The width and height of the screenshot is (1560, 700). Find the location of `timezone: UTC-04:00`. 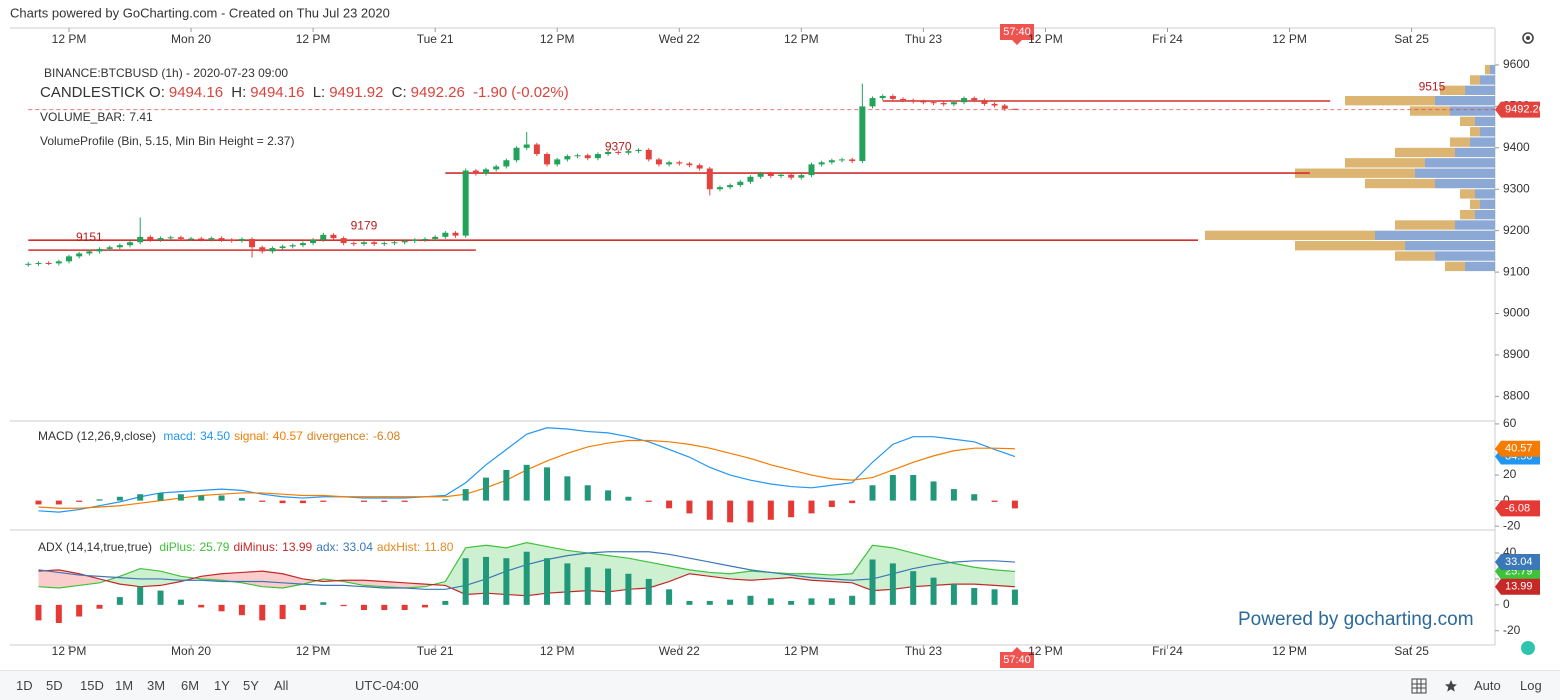

timezone: UTC-04:00 is located at coordinates (387, 685).